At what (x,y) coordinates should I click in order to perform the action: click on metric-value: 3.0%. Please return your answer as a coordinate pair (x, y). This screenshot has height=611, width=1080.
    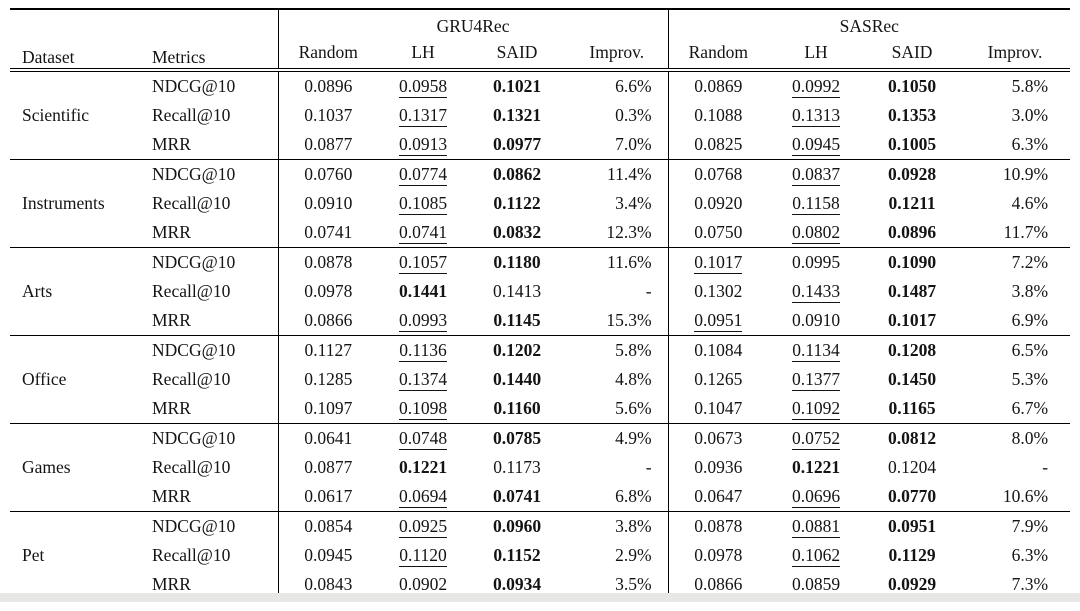
    Looking at the image, I should click on (1030, 115).